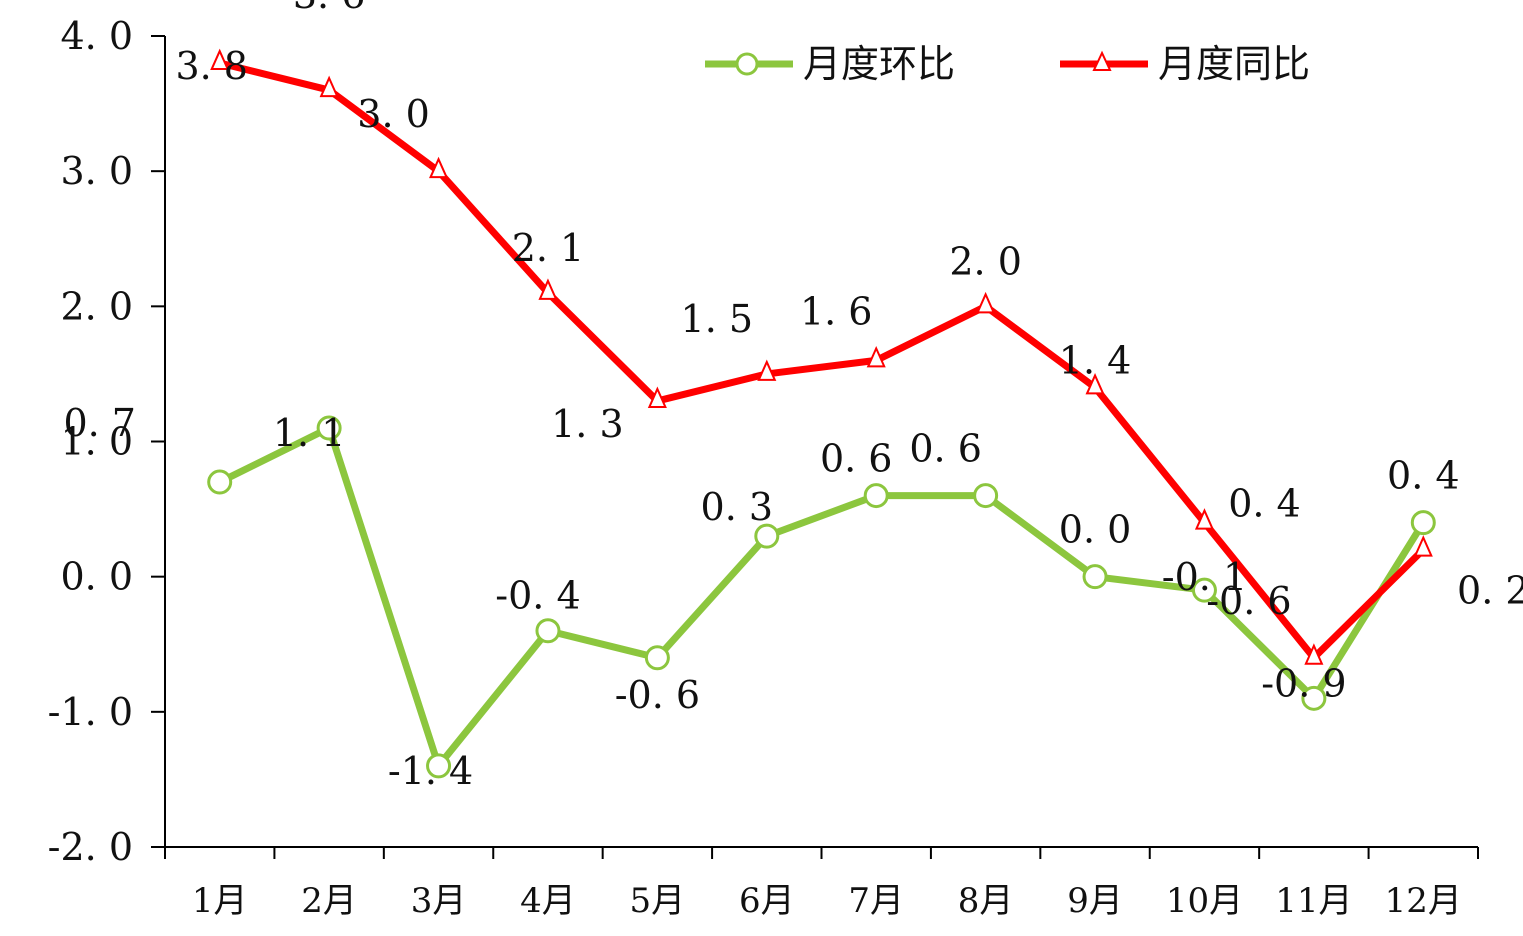  I want to click on x-tick-label: 6月, so click(767, 901).